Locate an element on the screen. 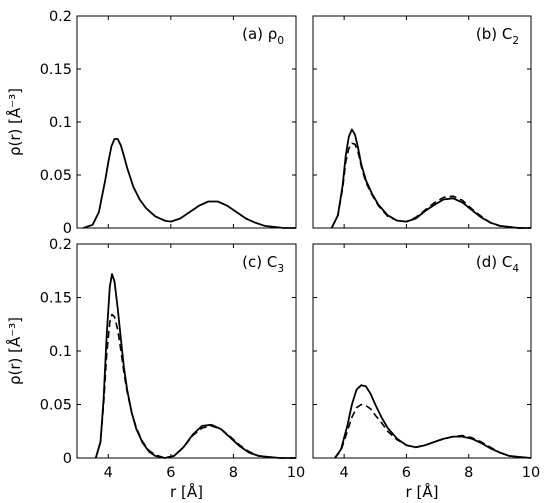 The width and height of the screenshot is (549, 503). panel-label: (d) C4 is located at coordinates (497, 264).